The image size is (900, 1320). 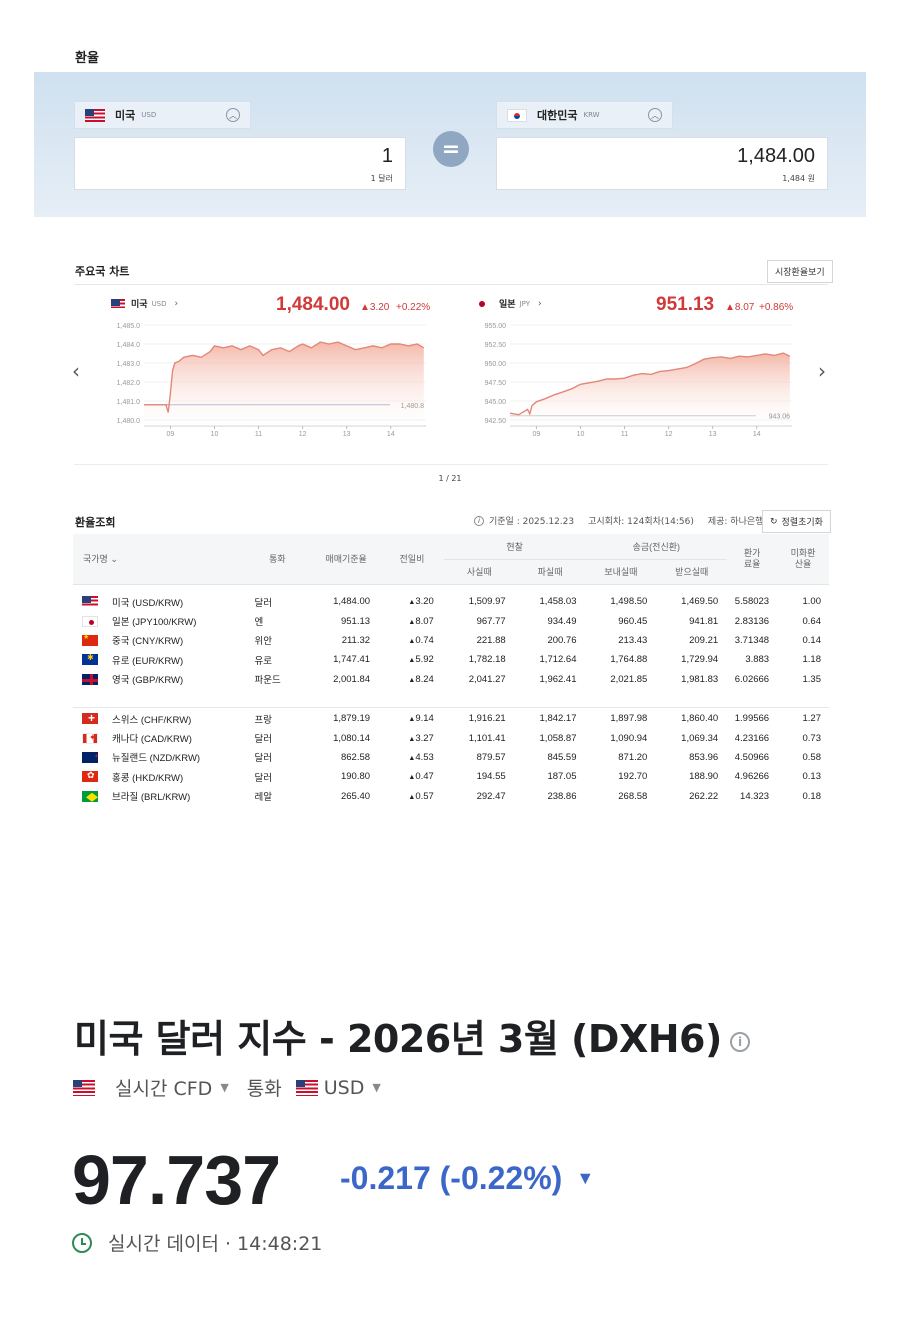 I want to click on base-rate-cell: 1,747.41, so click(x=352, y=660).